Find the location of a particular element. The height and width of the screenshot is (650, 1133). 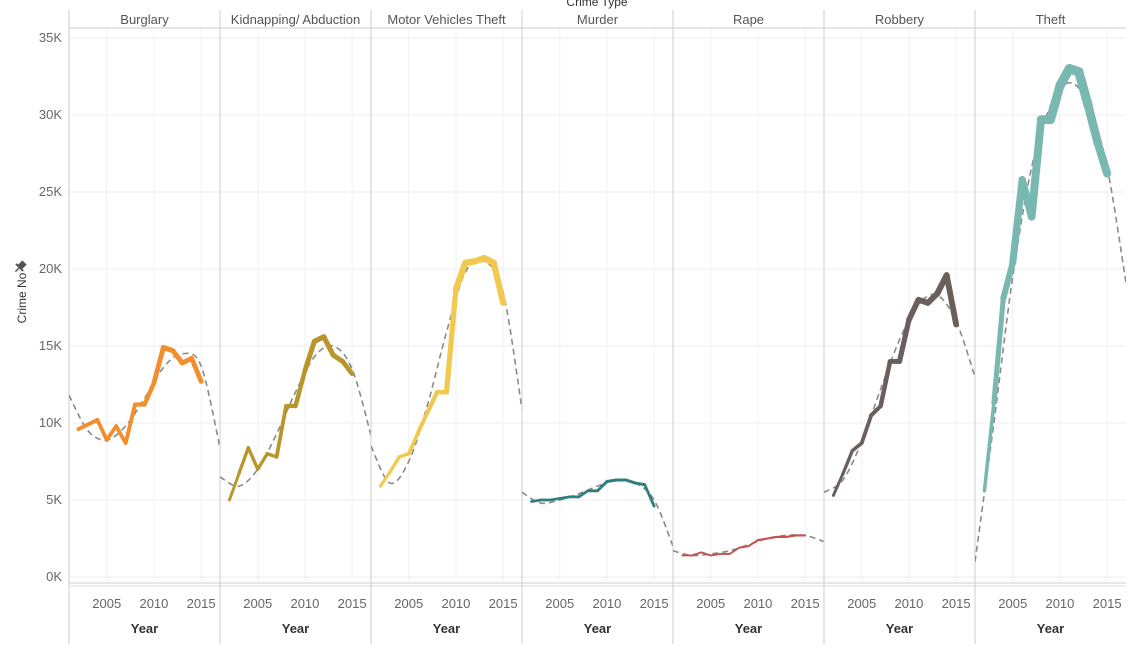

pin-icon is located at coordinates (20, 267).